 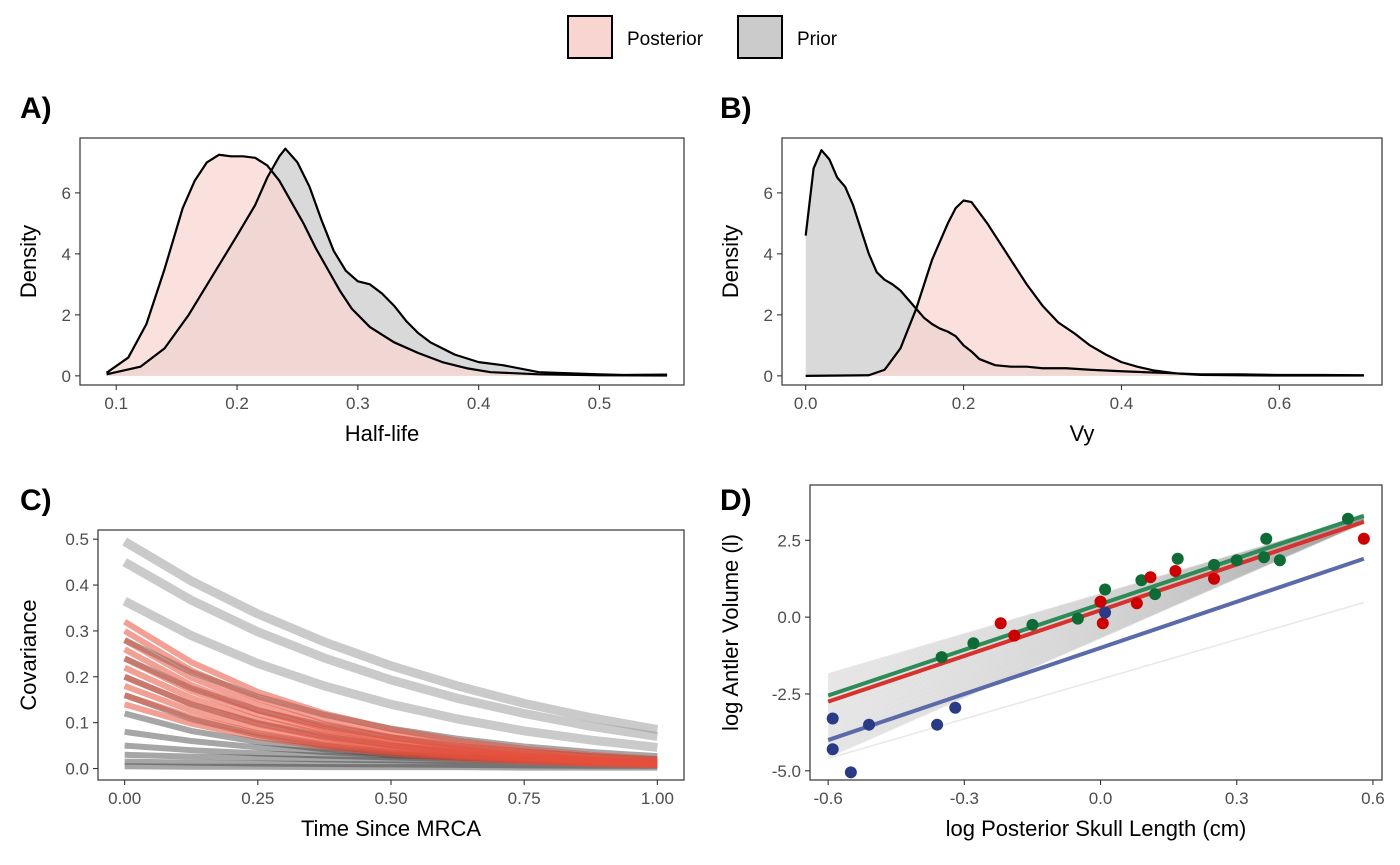 What do you see at coordinates (760, 37) in the screenshot?
I see `legend-key-prior` at bounding box center [760, 37].